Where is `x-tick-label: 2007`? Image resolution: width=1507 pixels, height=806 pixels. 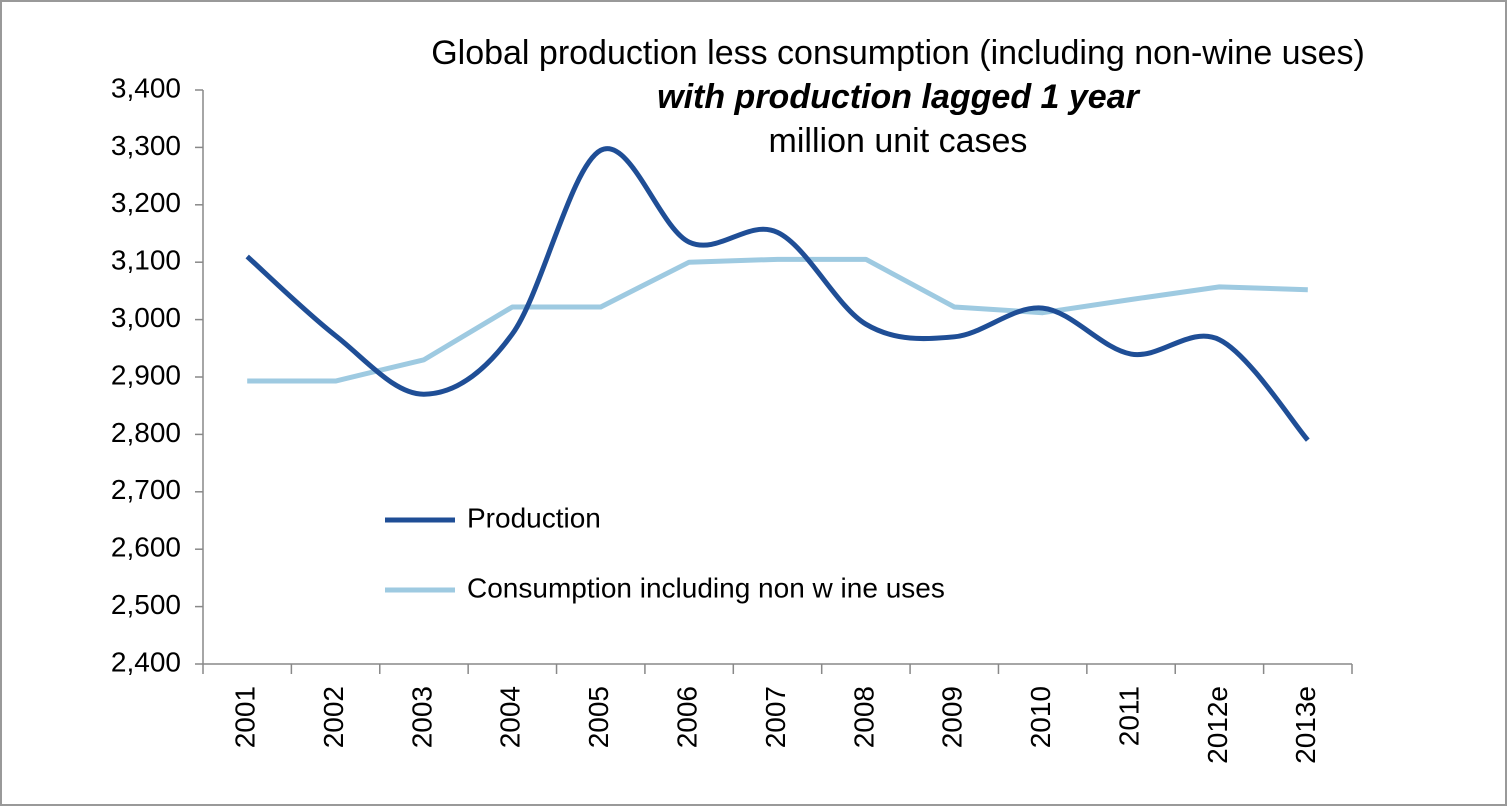 x-tick-label: 2007 is located at coordinates (775, 717).